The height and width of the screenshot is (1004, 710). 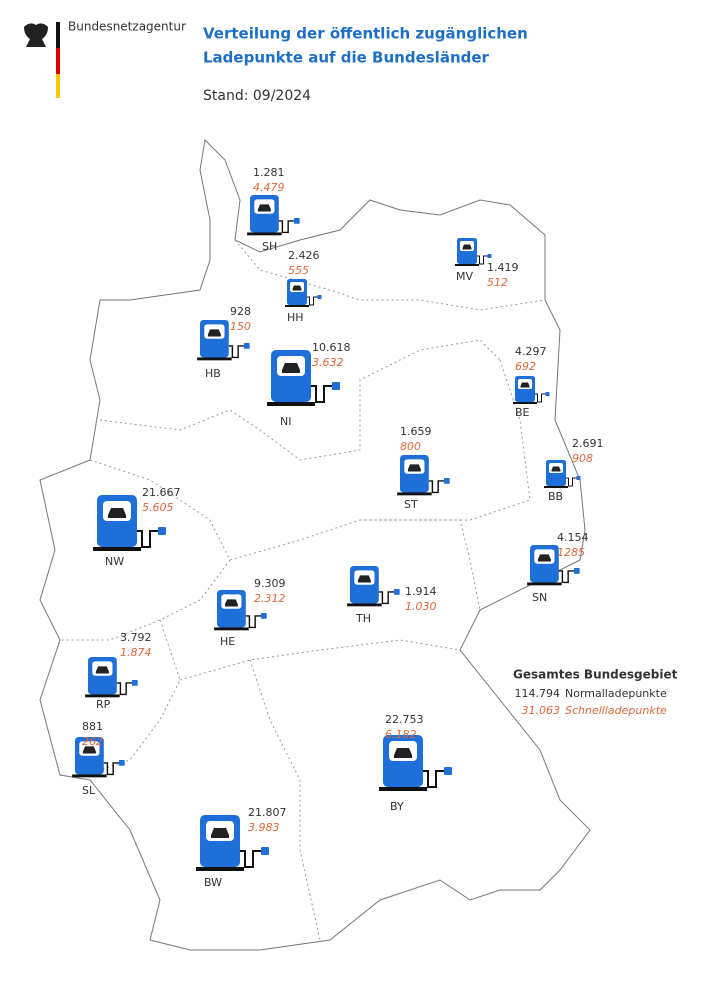 I want to click on state: SL 881 262, so click(x=98, y=758).